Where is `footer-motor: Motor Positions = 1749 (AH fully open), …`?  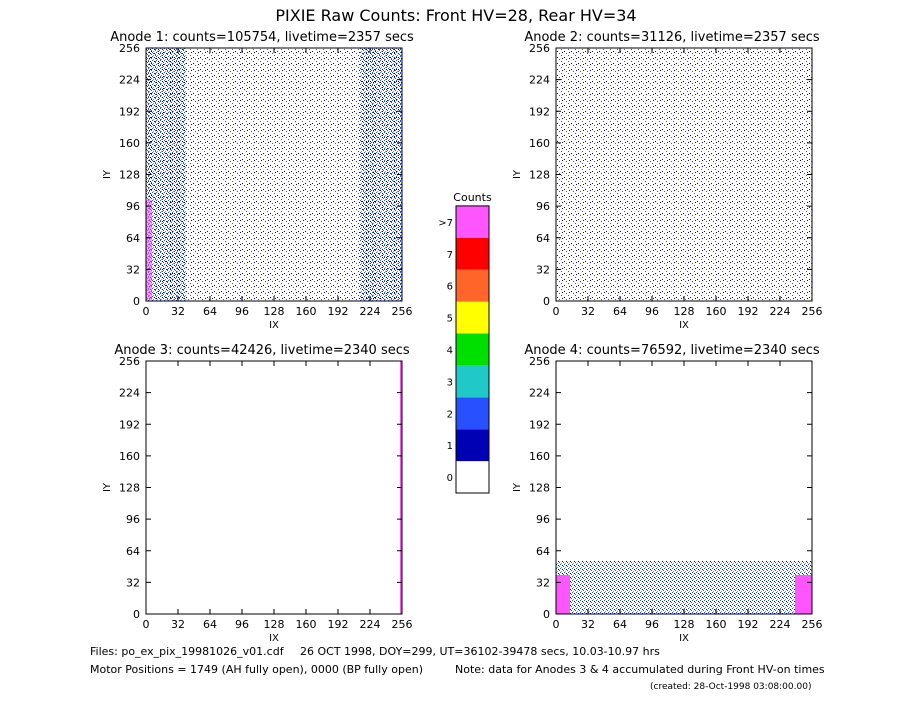 footer-motor: Motor Positions = 1749 (AH fully open), … is located at coordinates (256, 669).